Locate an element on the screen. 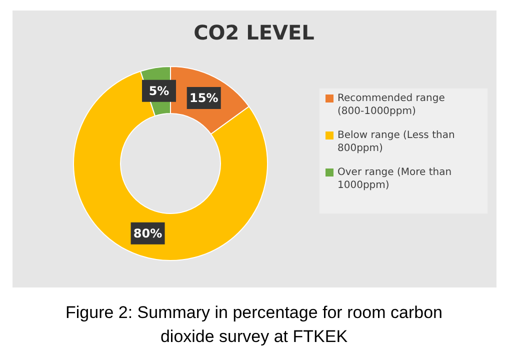 This screenshot has width=507, height=358. data-label: 15% is located at coordinates (204, 98).